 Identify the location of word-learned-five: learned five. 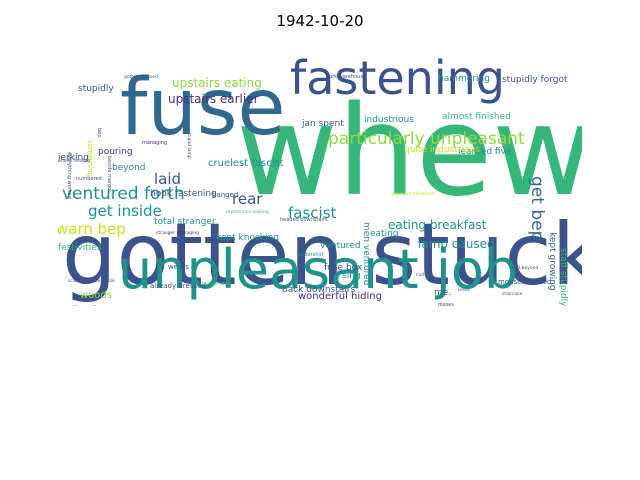
(485, 152).